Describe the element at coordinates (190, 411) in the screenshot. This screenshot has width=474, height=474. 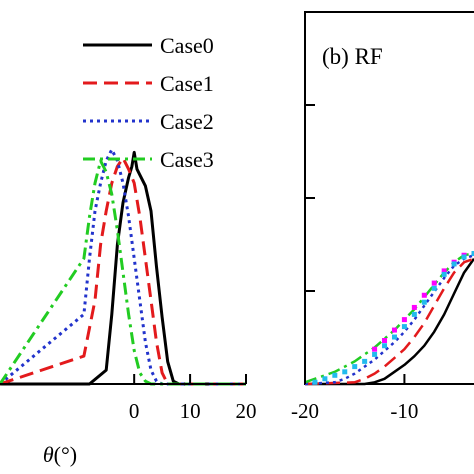
I see `panel-a-x-tick-label: 10` at that location.